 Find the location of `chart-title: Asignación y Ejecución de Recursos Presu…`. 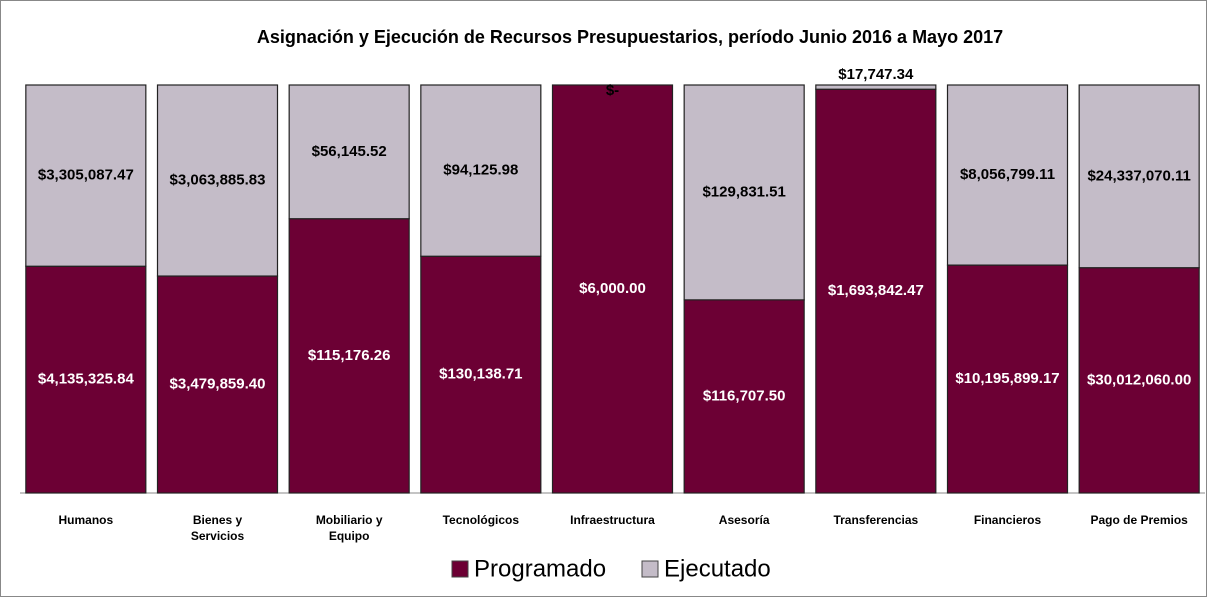

chart-title: Asignación y Ejecución de Recursos Presu… is located at coordinates (630, 37).